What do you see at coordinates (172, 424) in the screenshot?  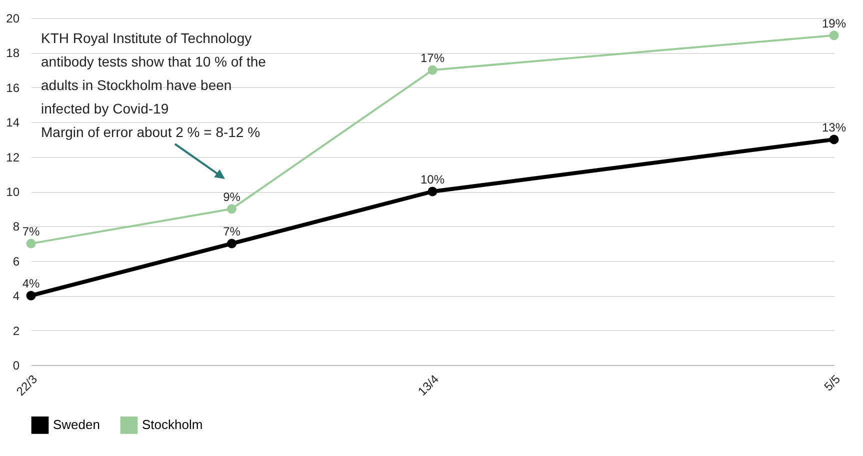 I see `legend-label: Stockholm` at bounding box center [172, 424].